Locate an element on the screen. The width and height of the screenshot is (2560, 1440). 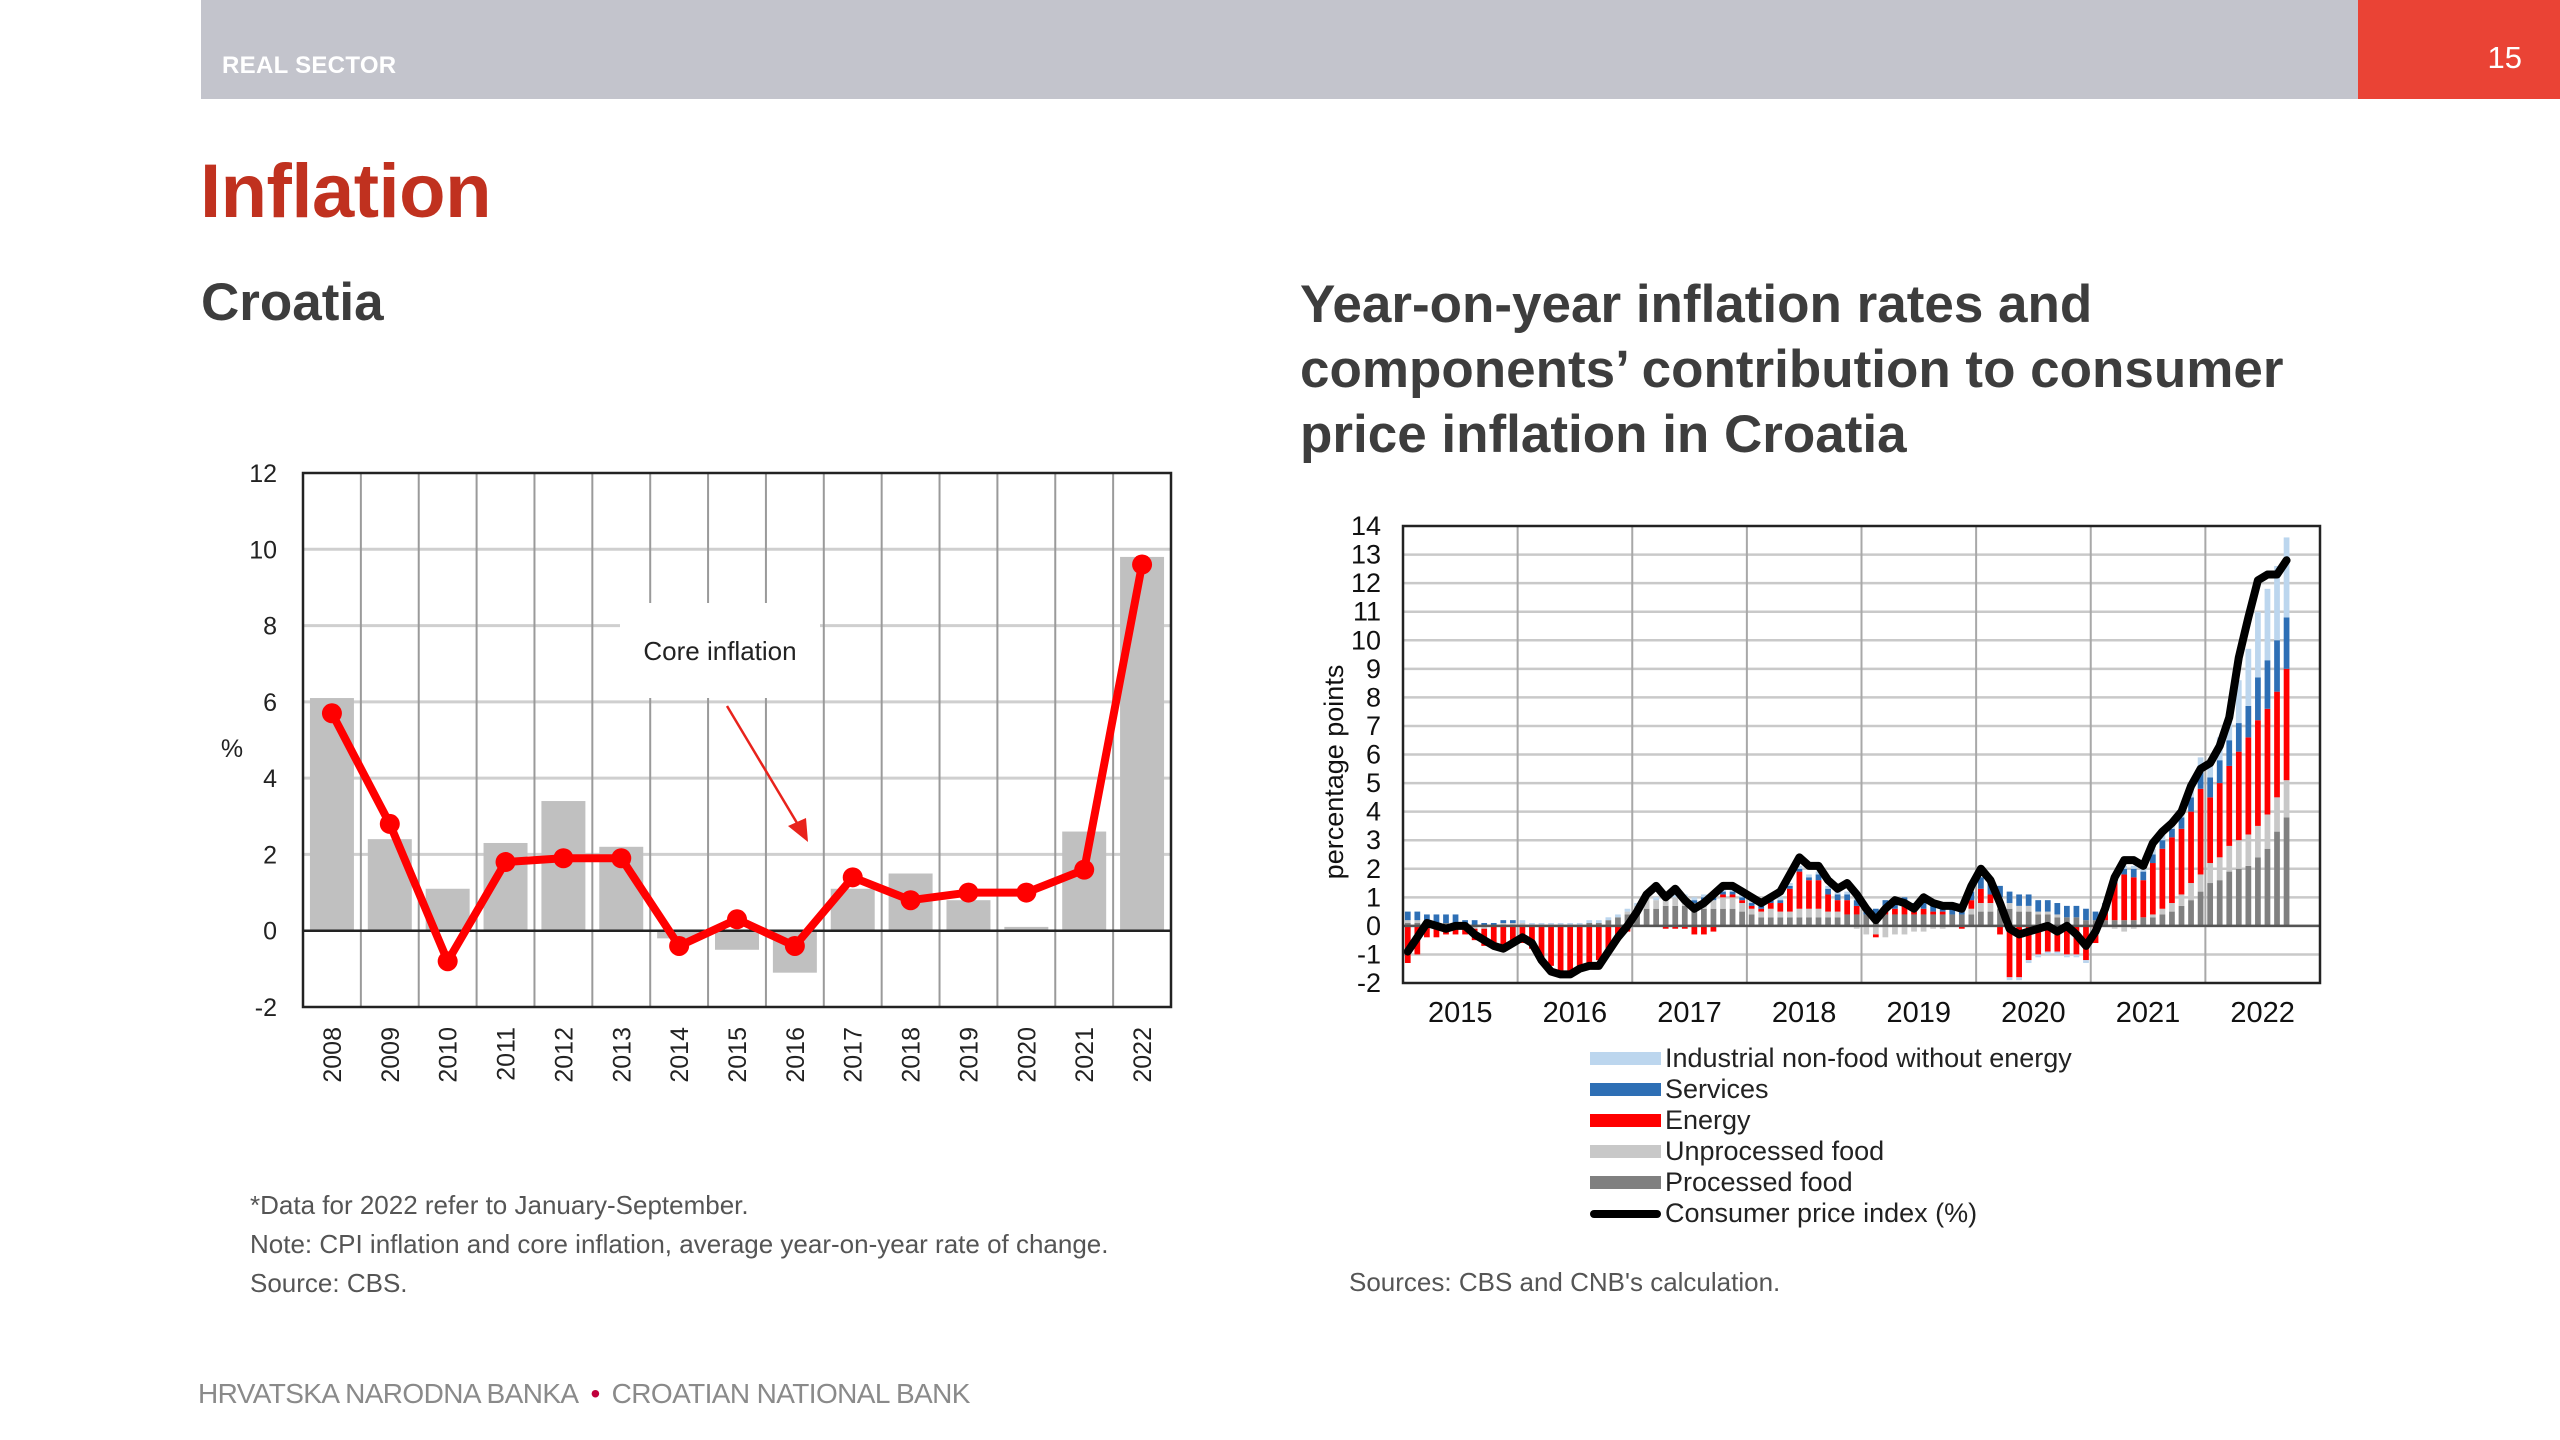
legend-item-unprocessed-food: Unprocessed food is located at coordinates (1831, 1151).